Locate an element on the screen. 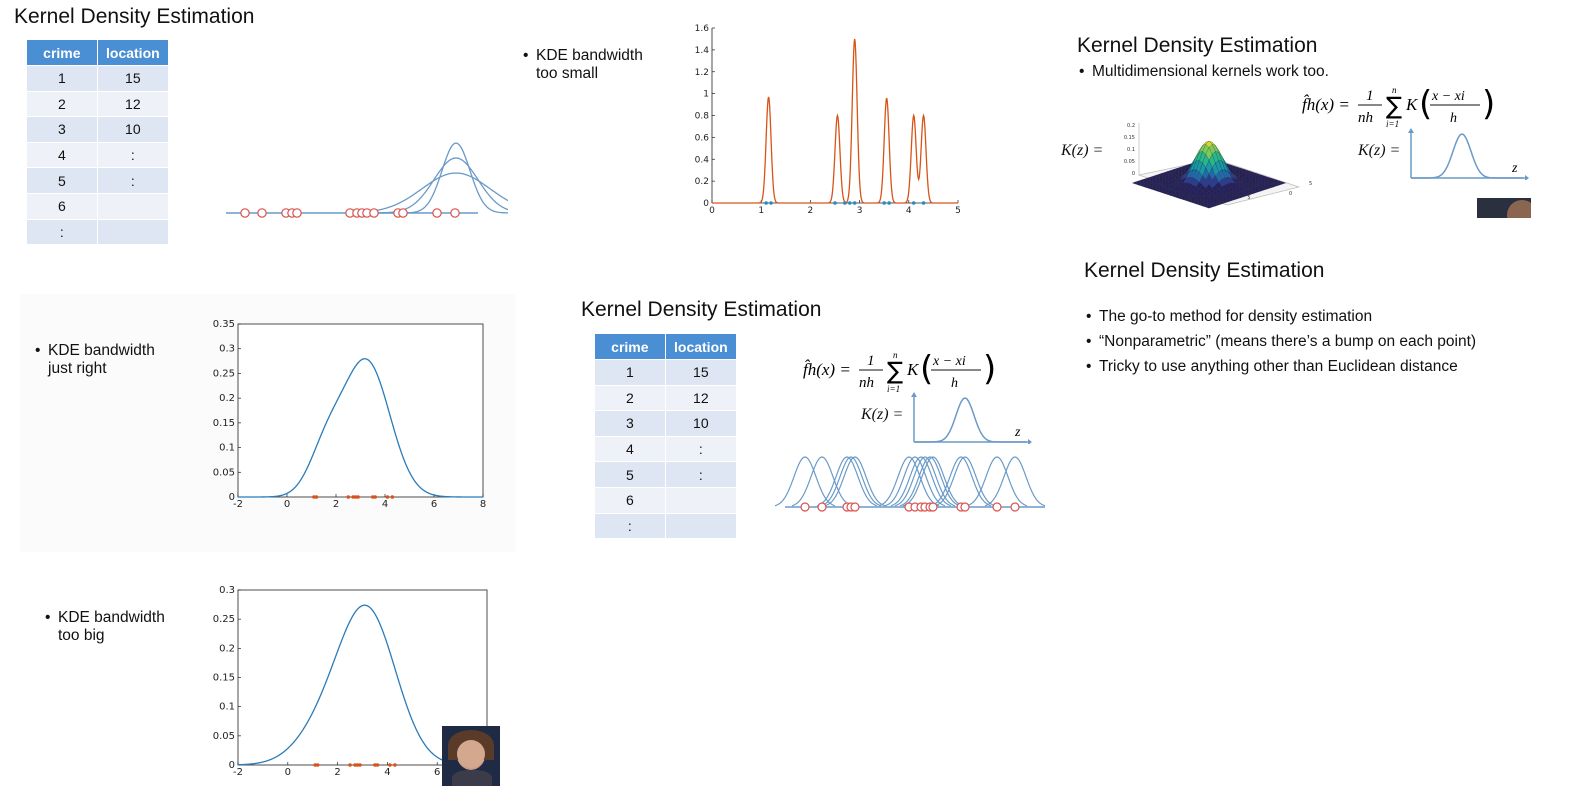 This screenshot has width=1579, height=801. x-tick-label: 0 is located at coordinates (712, 211).